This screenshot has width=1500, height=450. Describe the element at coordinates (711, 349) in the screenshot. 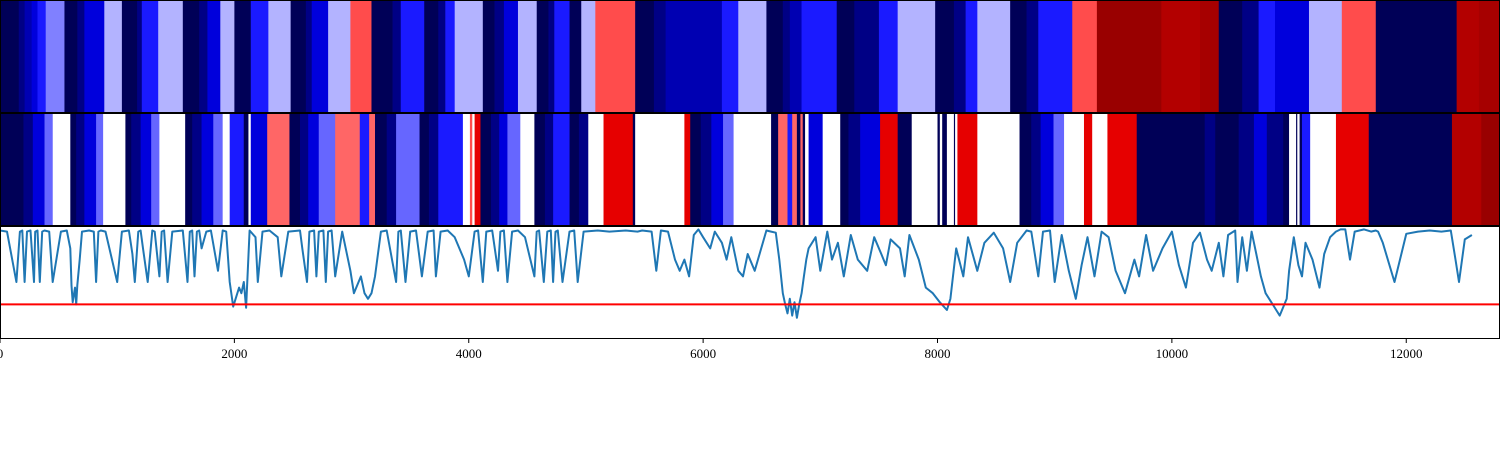

I see `x-axis: 0 2000 4000 6000 8000 10000 12000` at that location.